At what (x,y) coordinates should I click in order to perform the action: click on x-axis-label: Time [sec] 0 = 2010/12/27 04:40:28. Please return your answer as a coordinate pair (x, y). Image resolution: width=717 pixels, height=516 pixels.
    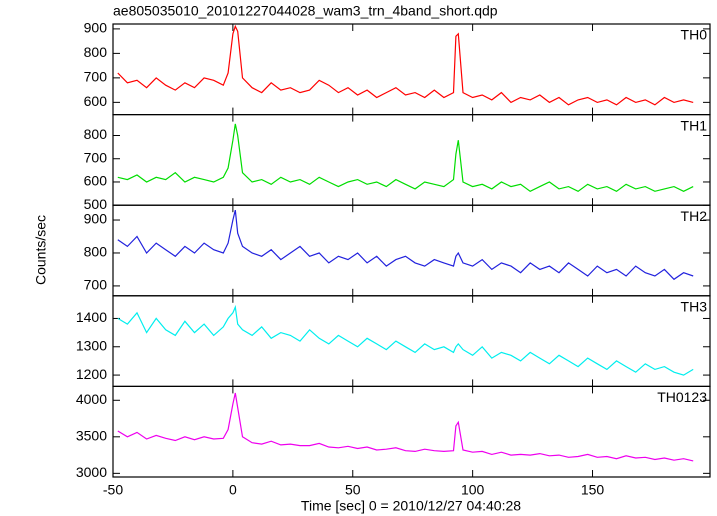
    Looking at the image, I should click on (411, 506).